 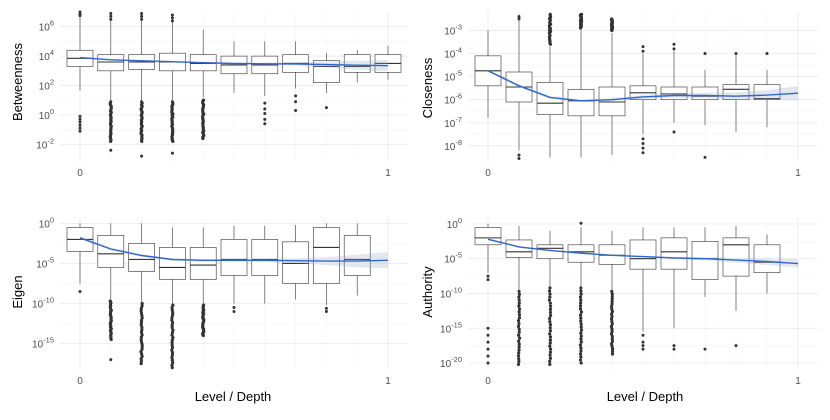 I want to click on ylabel-betweenness: Betweenness, so click(x=17, y=81).